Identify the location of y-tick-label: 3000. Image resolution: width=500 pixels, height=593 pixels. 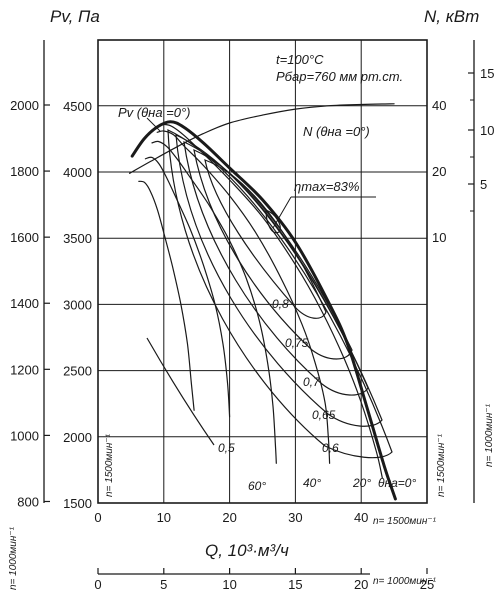
(77, 304).